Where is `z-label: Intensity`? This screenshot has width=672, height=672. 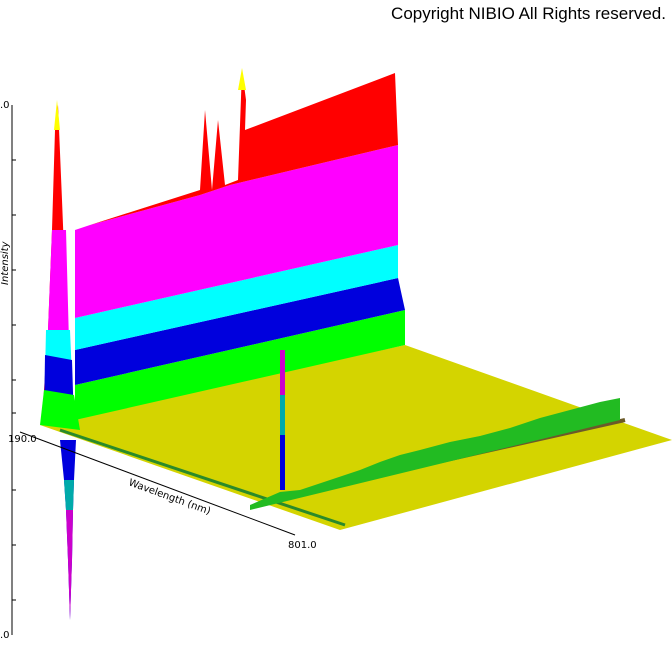 z-label: Intensity is located at coordinates (5, 262).